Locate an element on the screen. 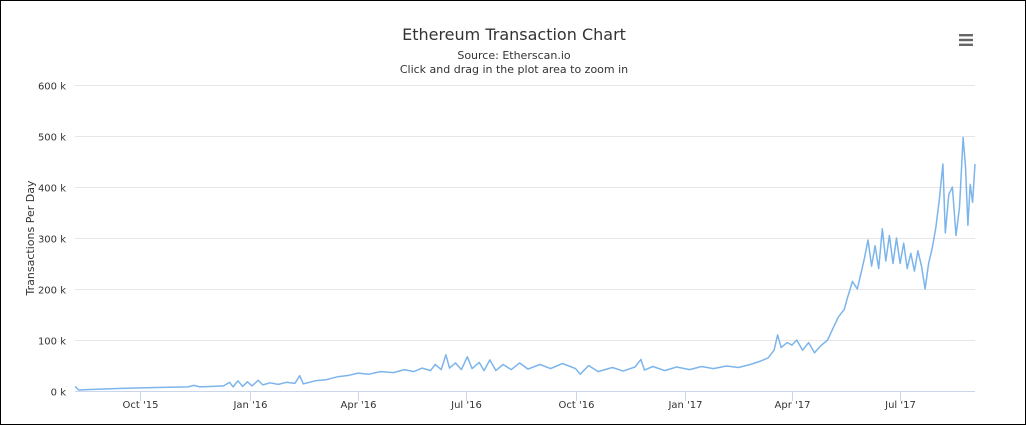 The height and width of the screenshot is (425, 1026). x-tick-label: Jul '17 is located at coordinates (900, 405).